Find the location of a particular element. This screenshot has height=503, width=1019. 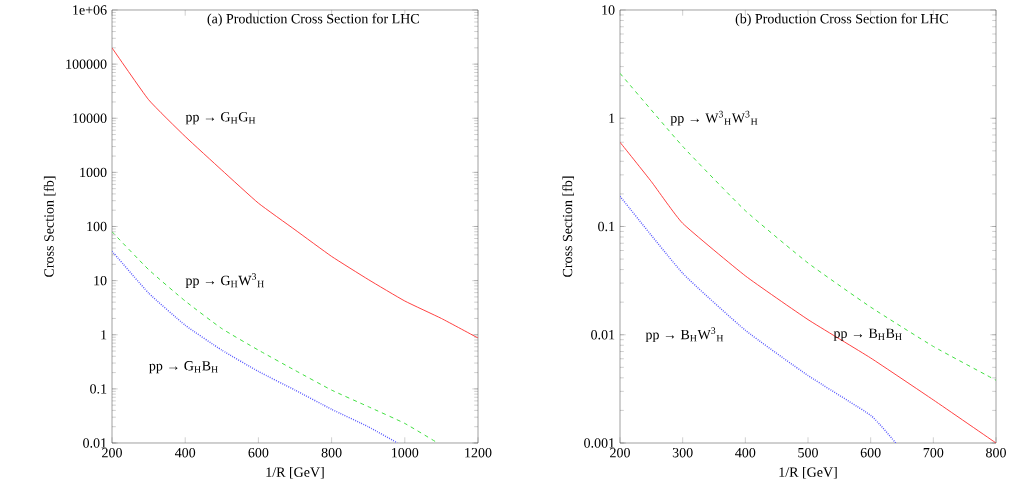

annotation: pp → B$_{H}$B$_{H}$ is located at coordinates (867, 334).